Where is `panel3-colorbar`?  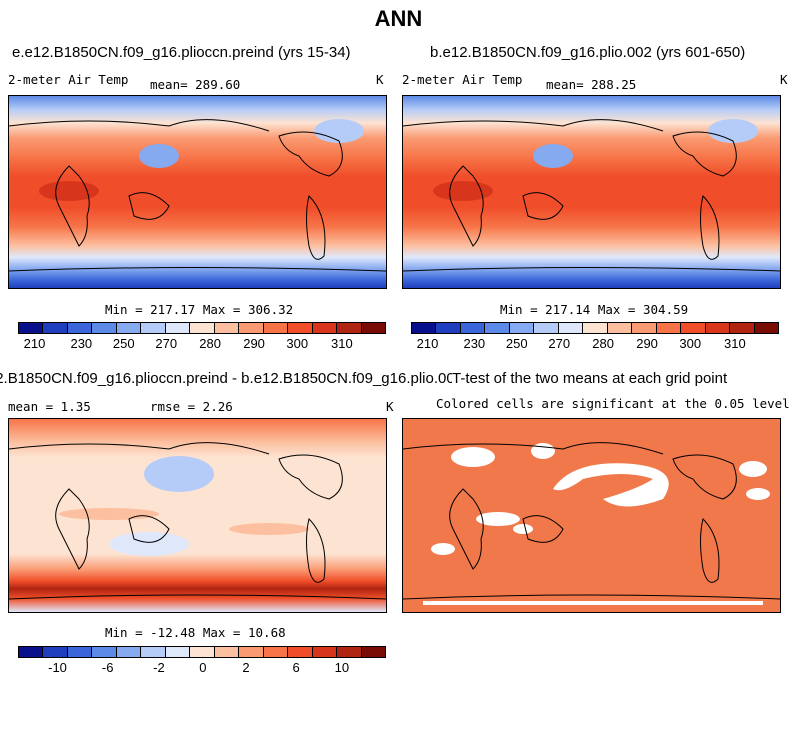
panel3-colorbar is located at coordinates (202, 652).